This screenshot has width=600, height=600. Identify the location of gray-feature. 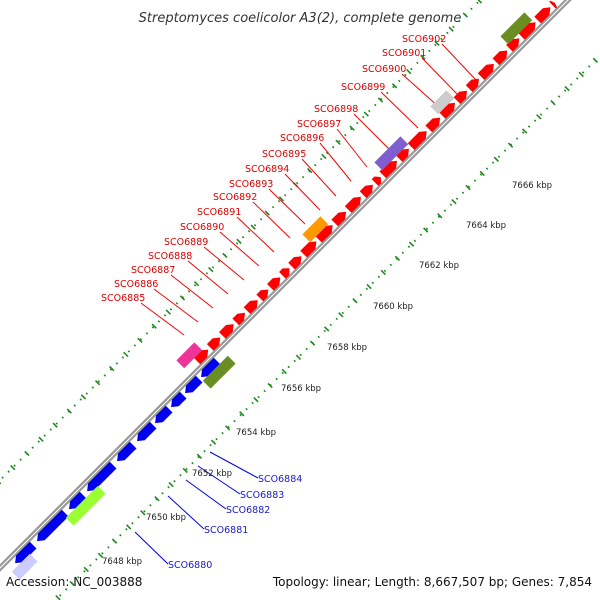
(442, 102).